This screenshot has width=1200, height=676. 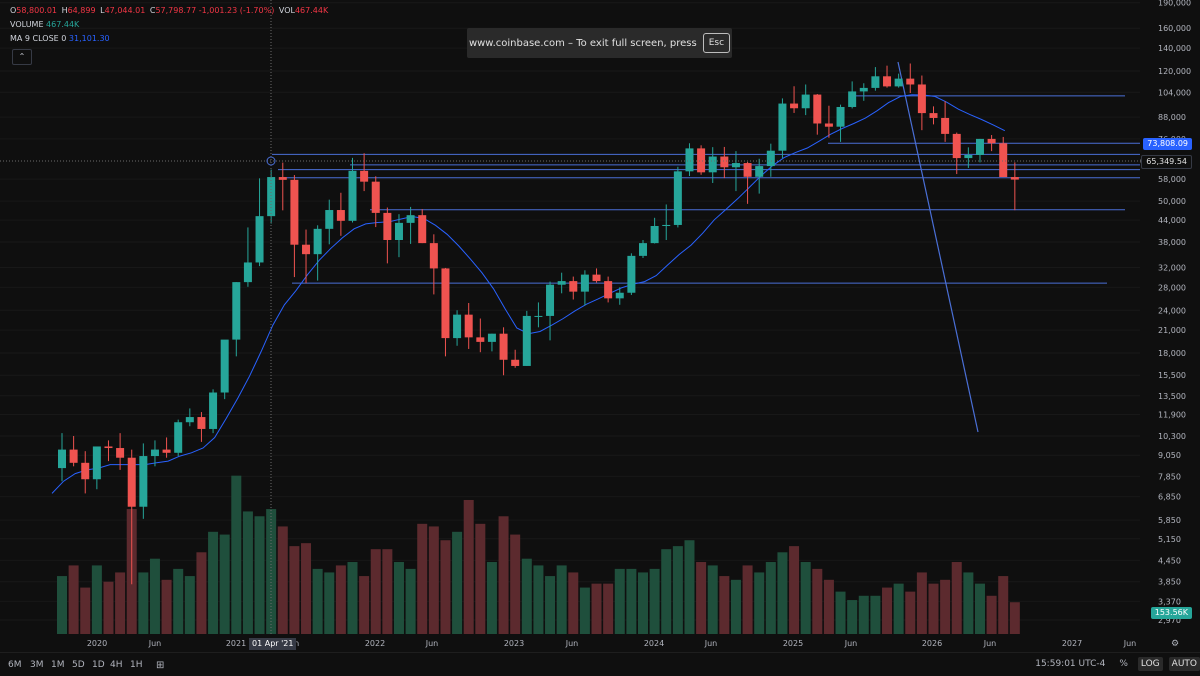 What do you see at coordinates (1150, 664) in the screenshot?
I see `log-toggle: LOG` at bounding box center [1150, 664].